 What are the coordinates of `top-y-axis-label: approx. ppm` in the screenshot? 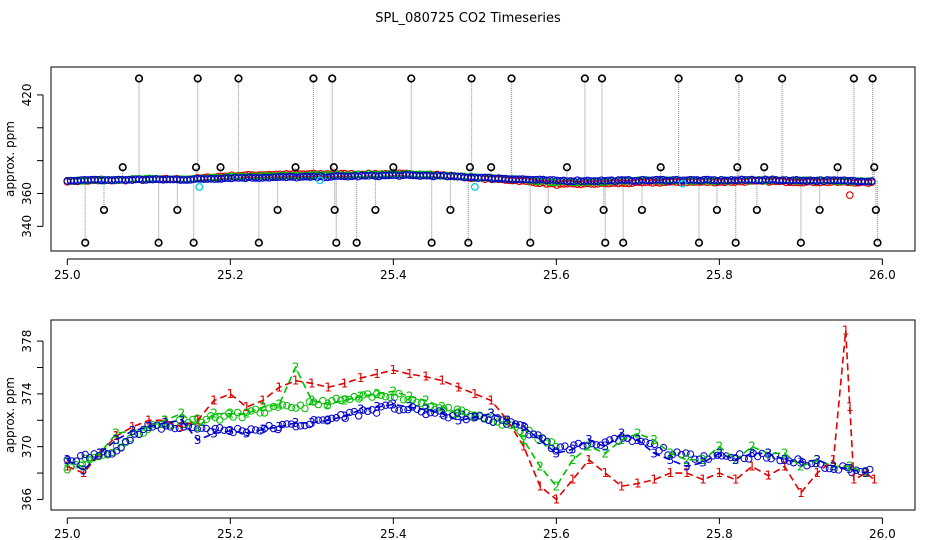 It's located at (10, 159).